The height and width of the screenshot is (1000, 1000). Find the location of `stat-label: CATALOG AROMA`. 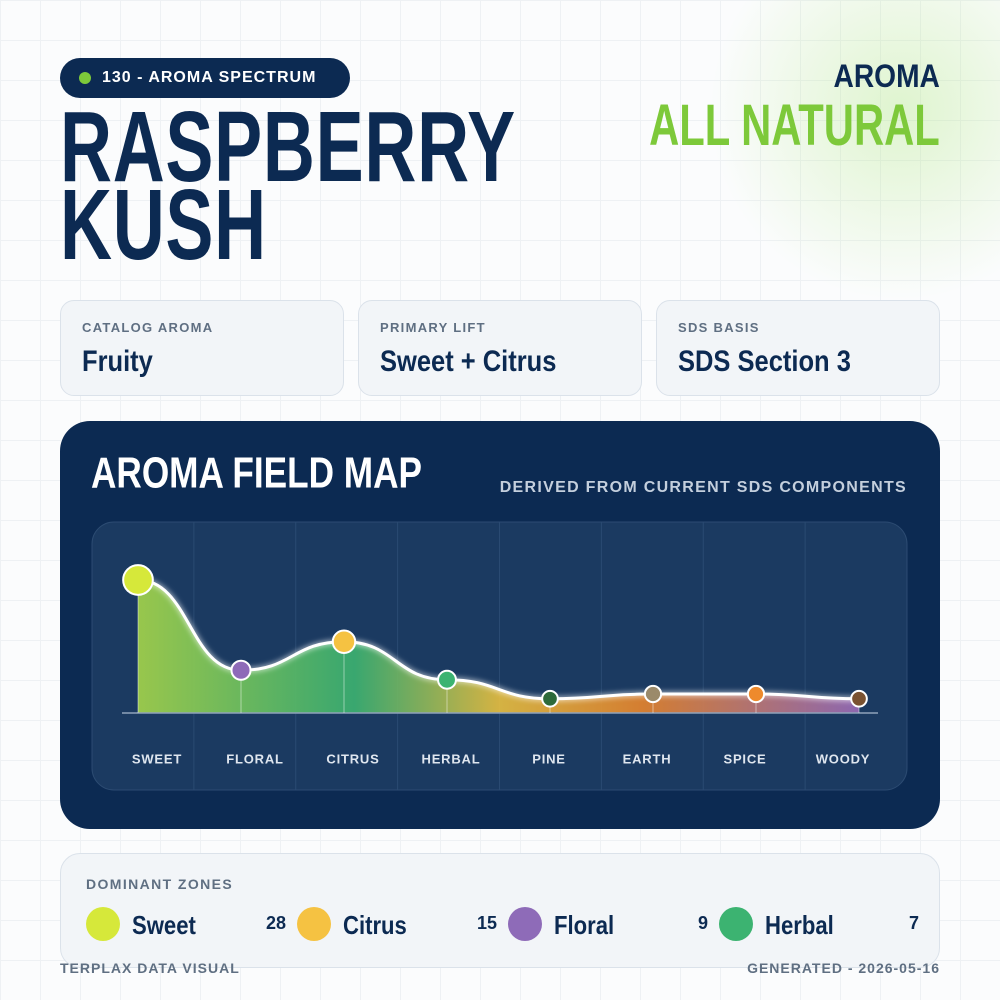

stat-label: CATALOG AROMA is located at coordinates (148, 327).